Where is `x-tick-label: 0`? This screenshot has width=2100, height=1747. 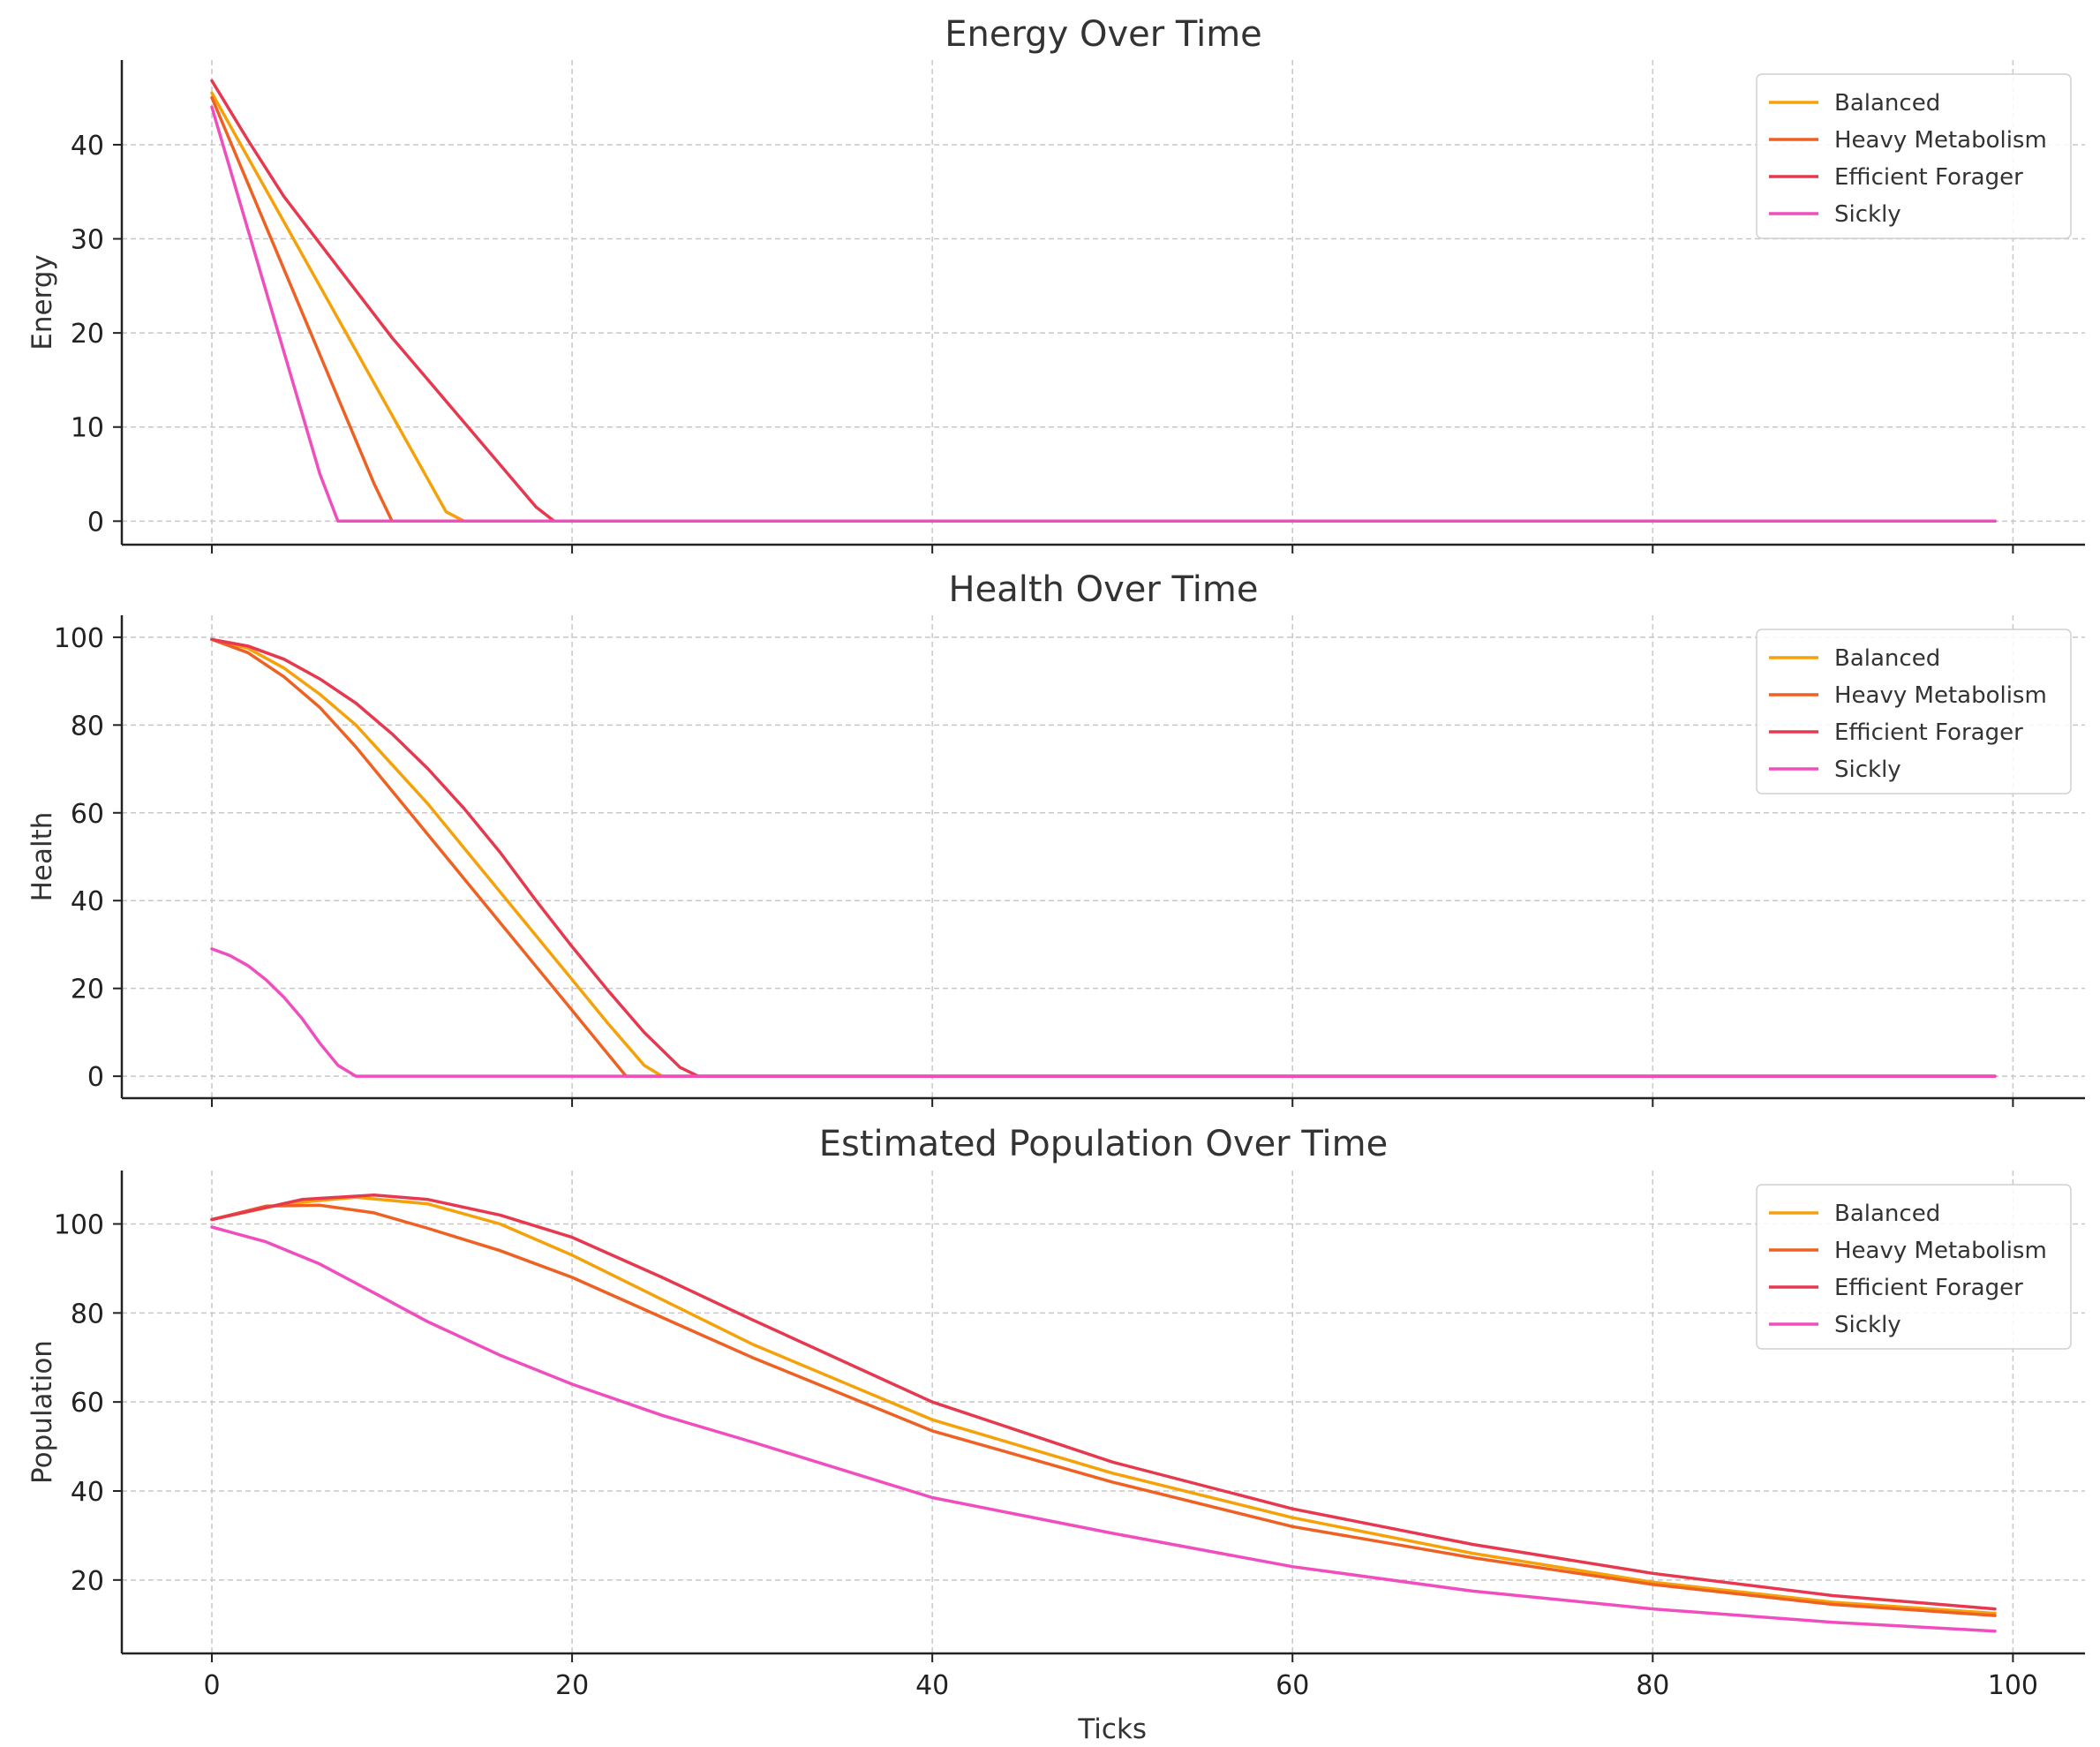 x-tick-label: 0 is located at coordinates (211, 1685).